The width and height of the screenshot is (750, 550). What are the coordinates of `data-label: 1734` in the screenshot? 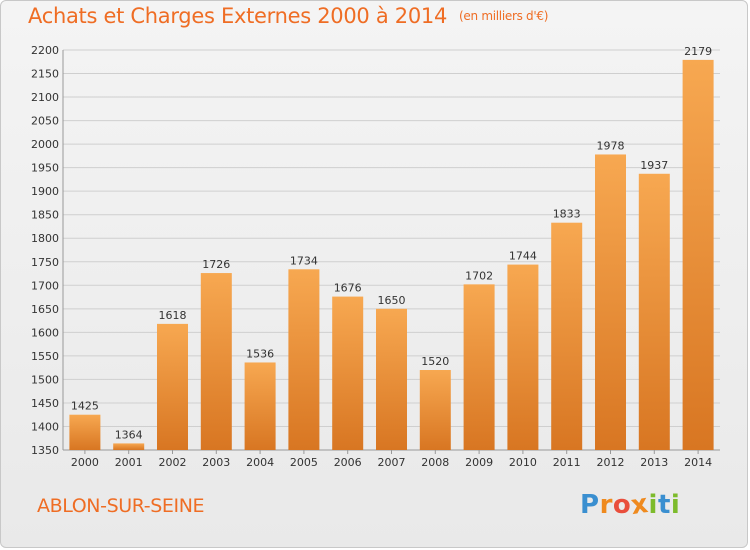 It's located at (304, 260).